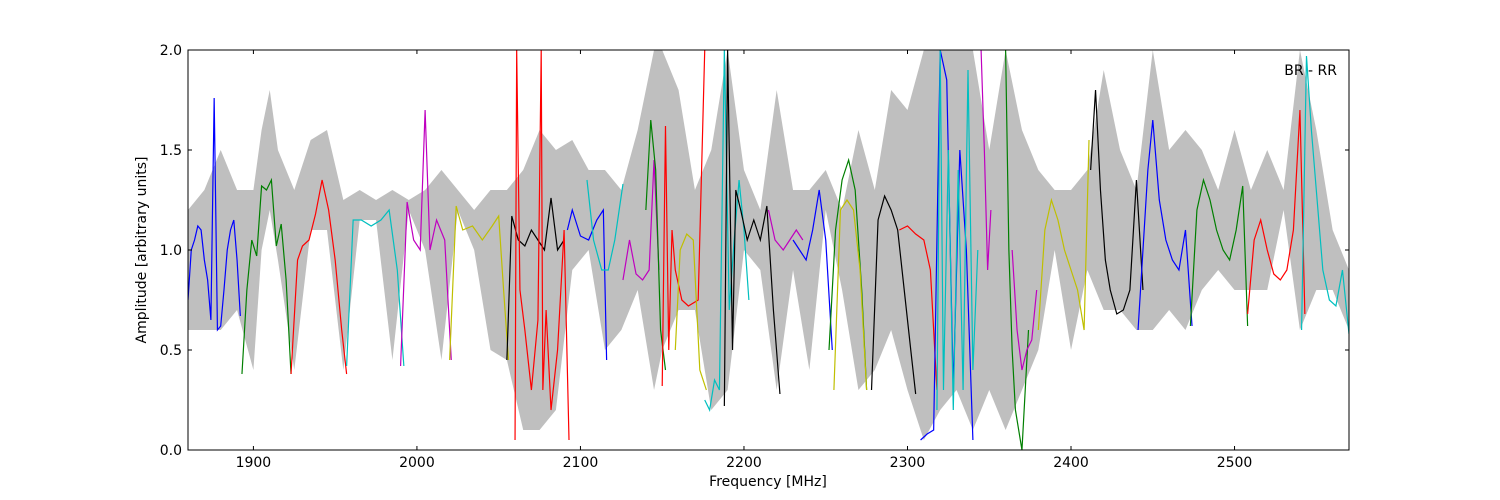 The height and width of the screenshot is (500, 1500). Describe the element at coordinates (744, 463) in the screenshot. I see `x-tick-label: 2200` at that location.